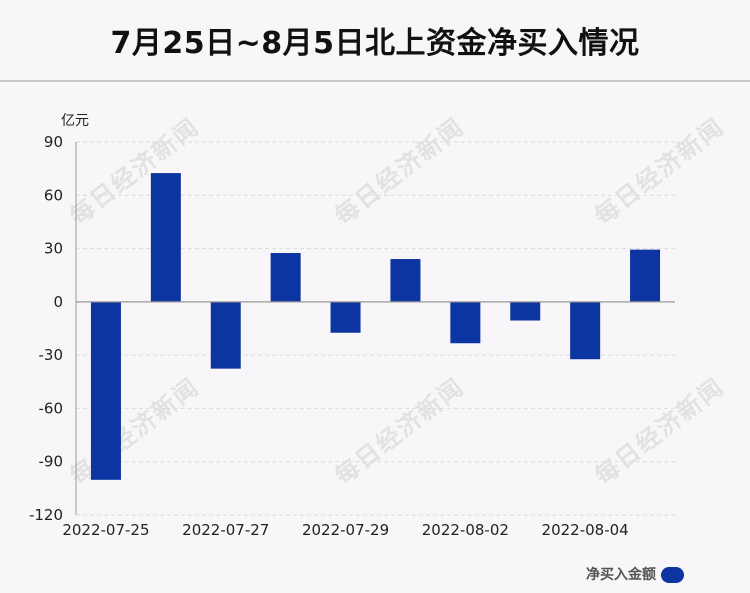 The height and width of the screenshot is (593, 750). What do you see at coordinates (225, 530) in the screenshot?
I see `x-tick-label: 2022-07-27` at bounding box center [225, 530].